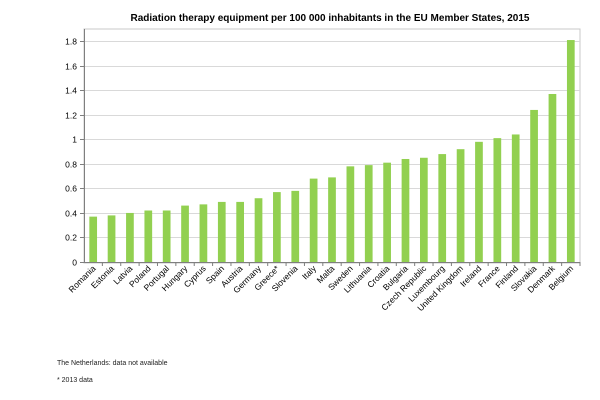 The width and height of the screenshot is (600, 400). What do you see at coordinates (112, 363) in the screenshot?
I see `note-netherlands: The Netherlands: data not available` at bounding box center [112, 363].